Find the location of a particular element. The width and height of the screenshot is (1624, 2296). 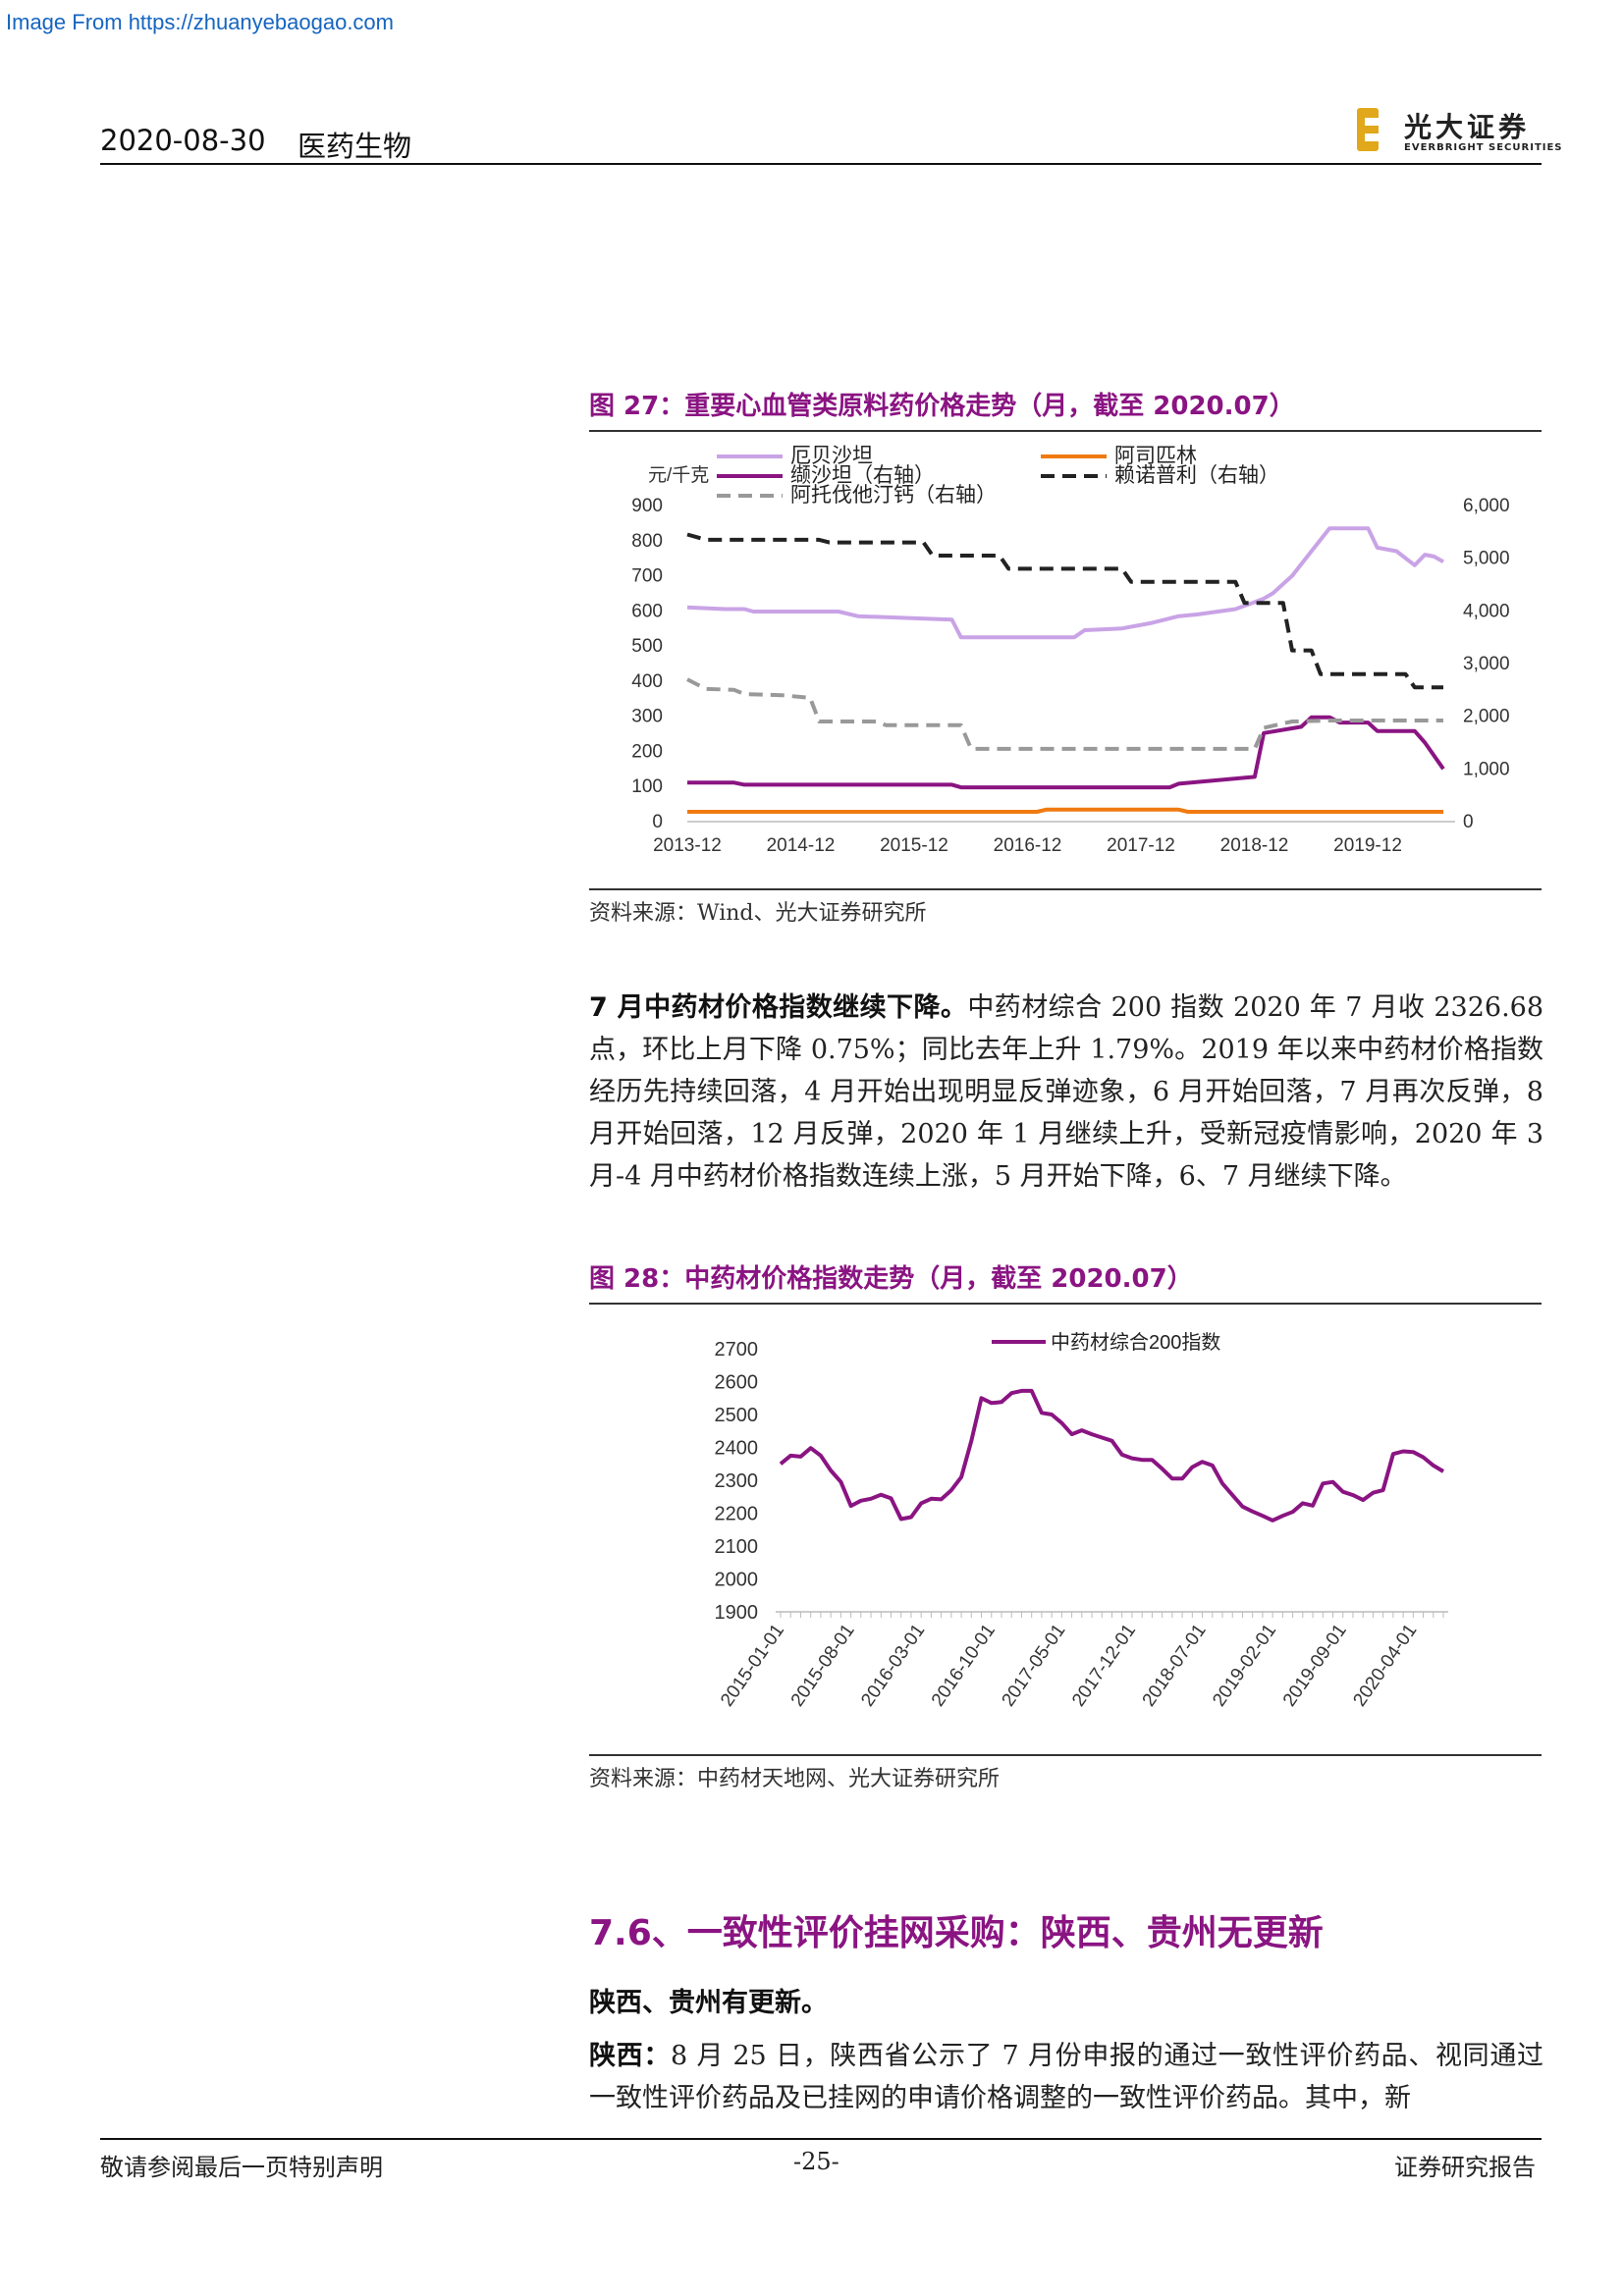

y-tick-label: 2700 is located at coordinates (737, 1350).